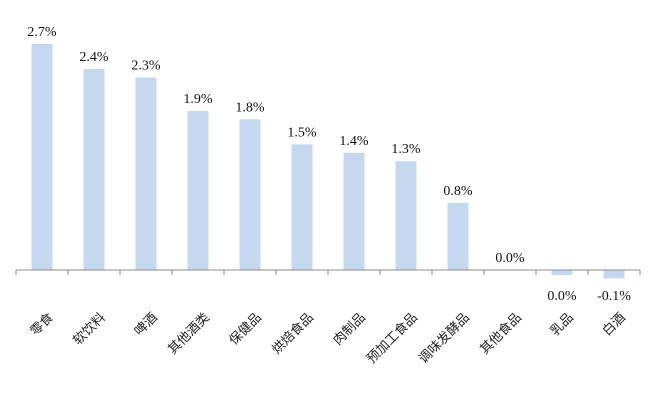 The width and height of the screenshot is (660, 415). What do you see at coordinates (146, 66) in the screenshot?
I see `value-label-2: 2.3%` at bounding box center [146, 66].